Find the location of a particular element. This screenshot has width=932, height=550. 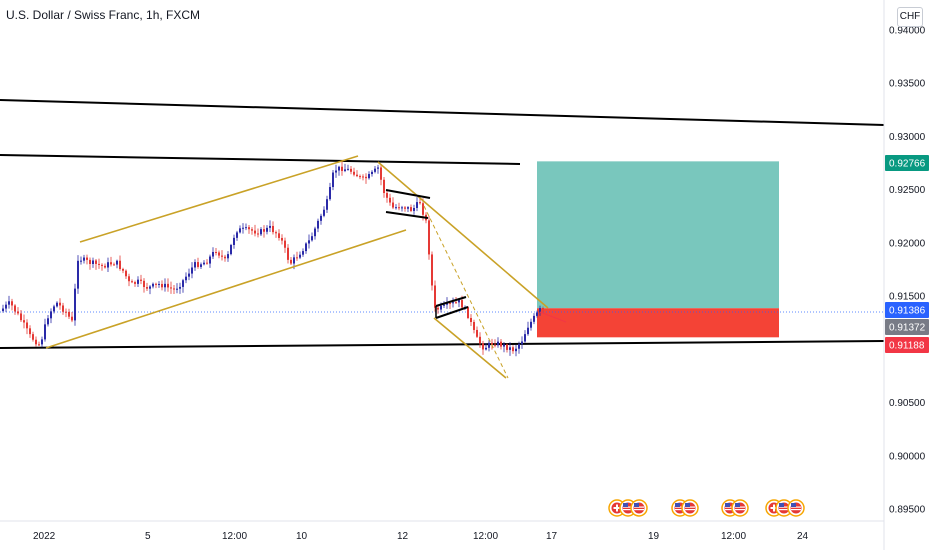

flag2-upper-line is located at coordinates (451, 301).